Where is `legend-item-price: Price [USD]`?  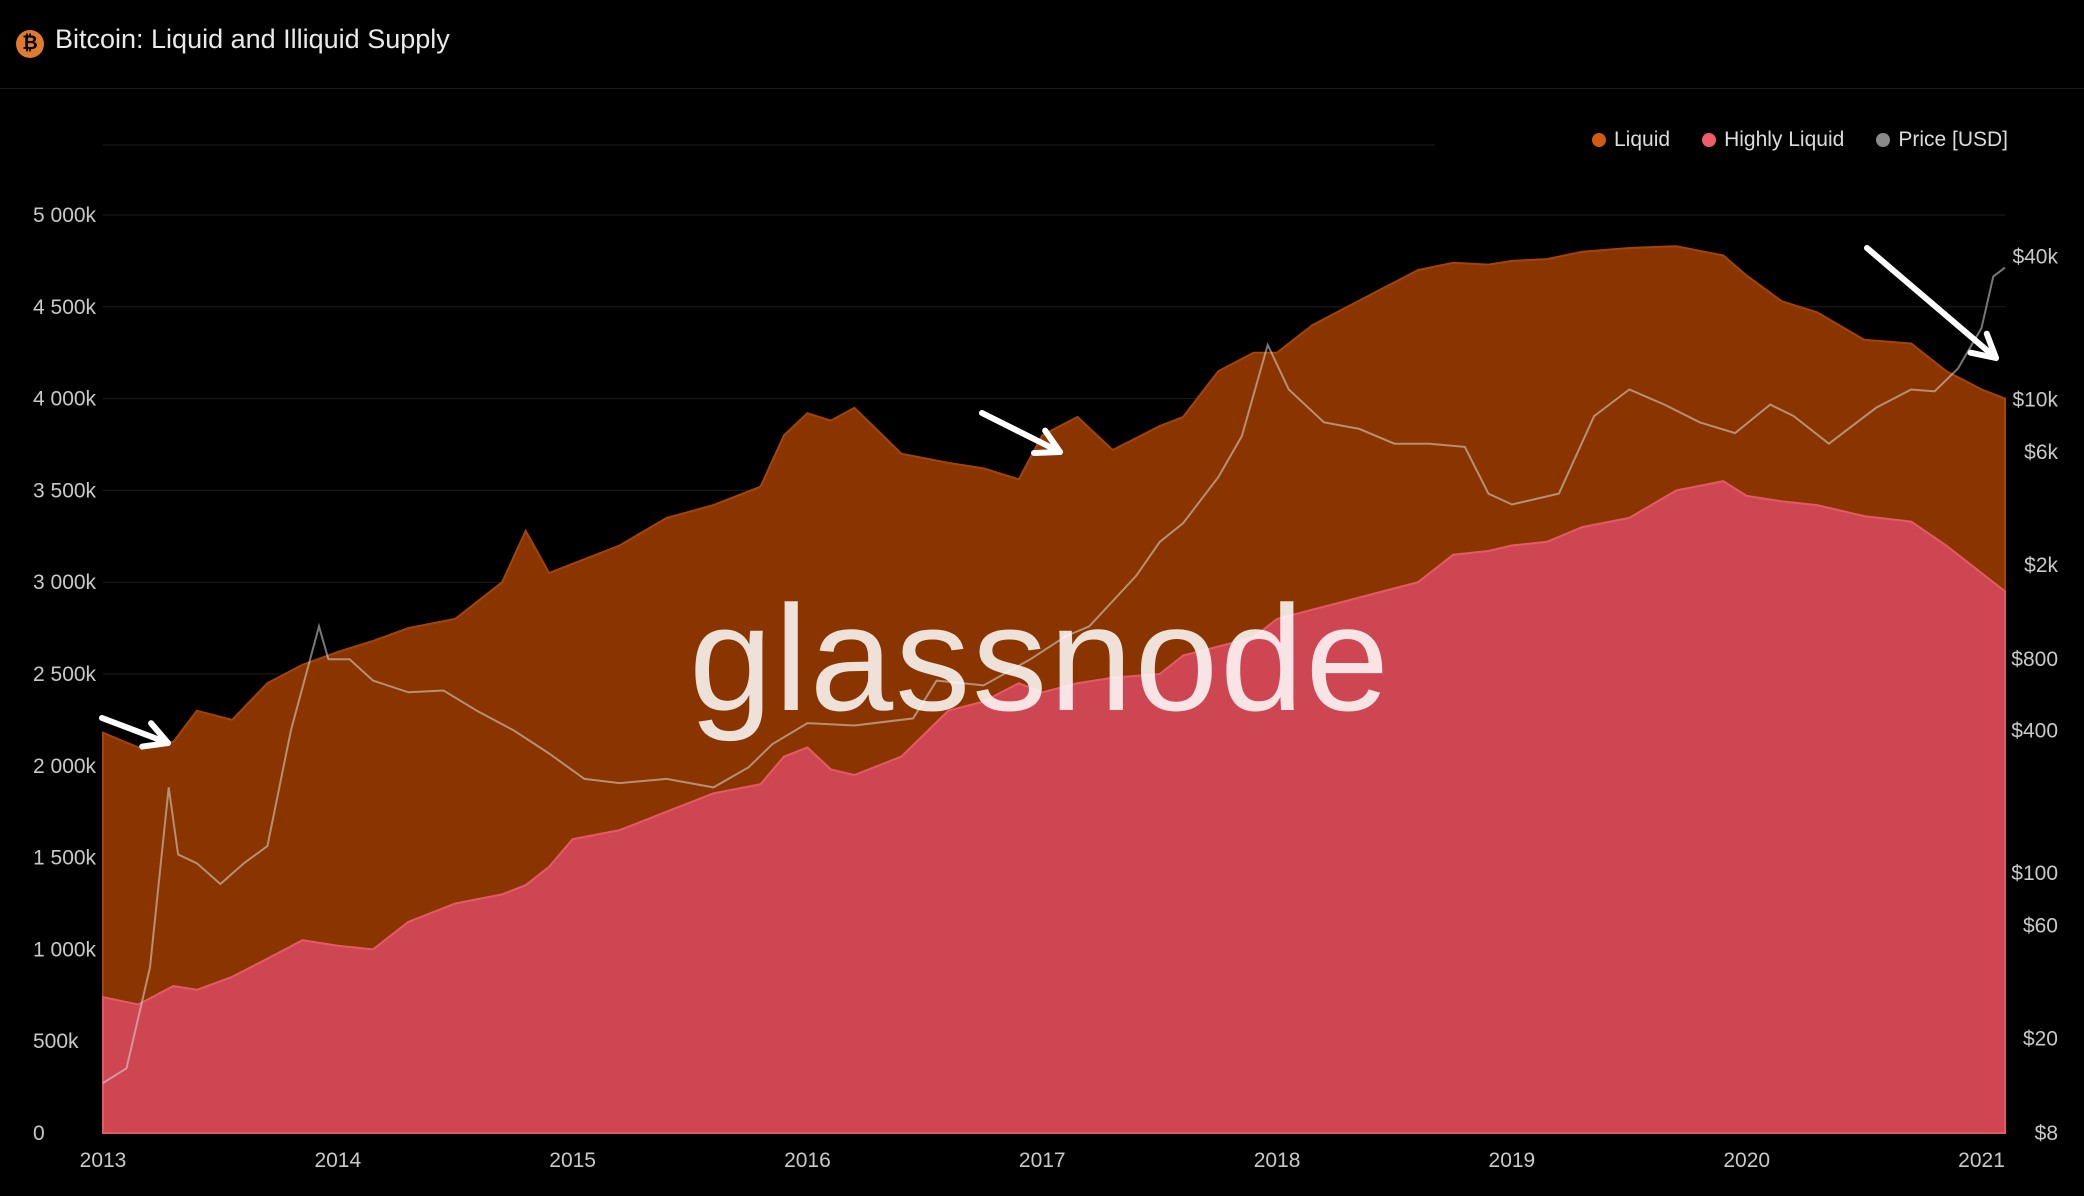
legend-item-price: Price [USD] is located at coordinates (1942, 140).